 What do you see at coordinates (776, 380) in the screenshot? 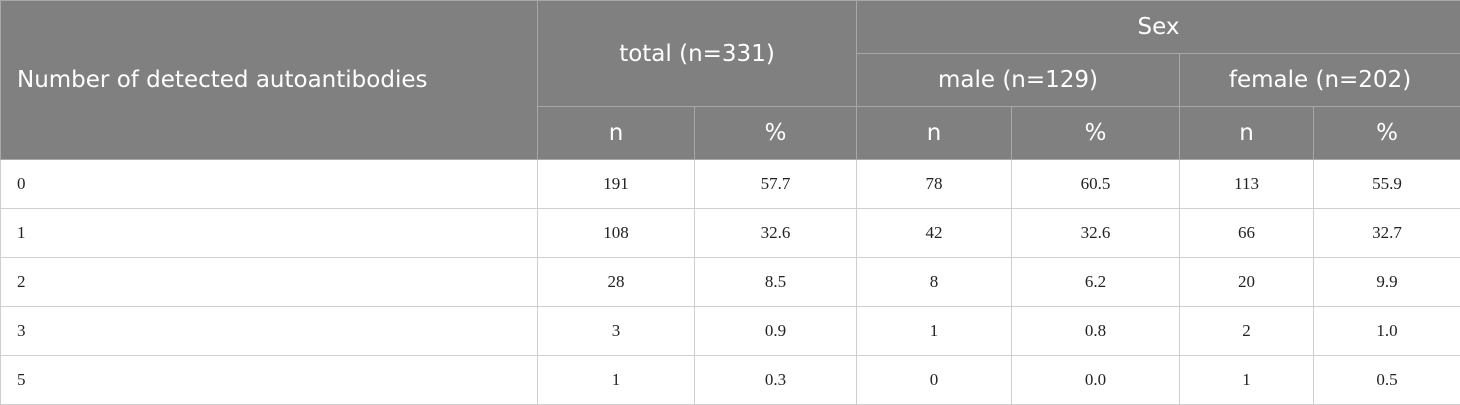
I see `table-cell: 0.3` at bounding box center [776, 380].